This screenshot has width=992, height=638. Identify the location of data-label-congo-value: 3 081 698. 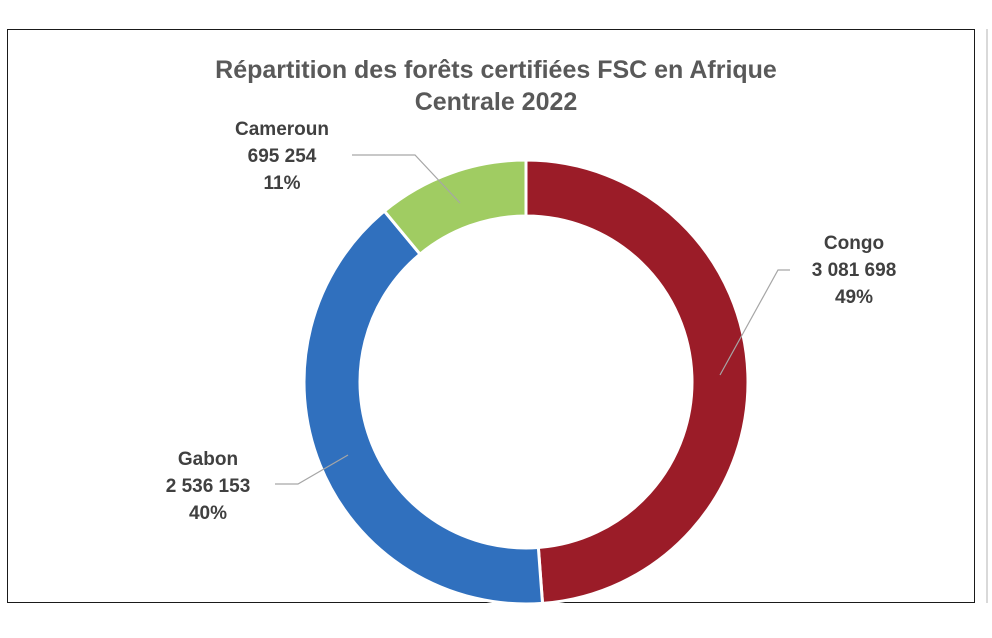
(854, 270).